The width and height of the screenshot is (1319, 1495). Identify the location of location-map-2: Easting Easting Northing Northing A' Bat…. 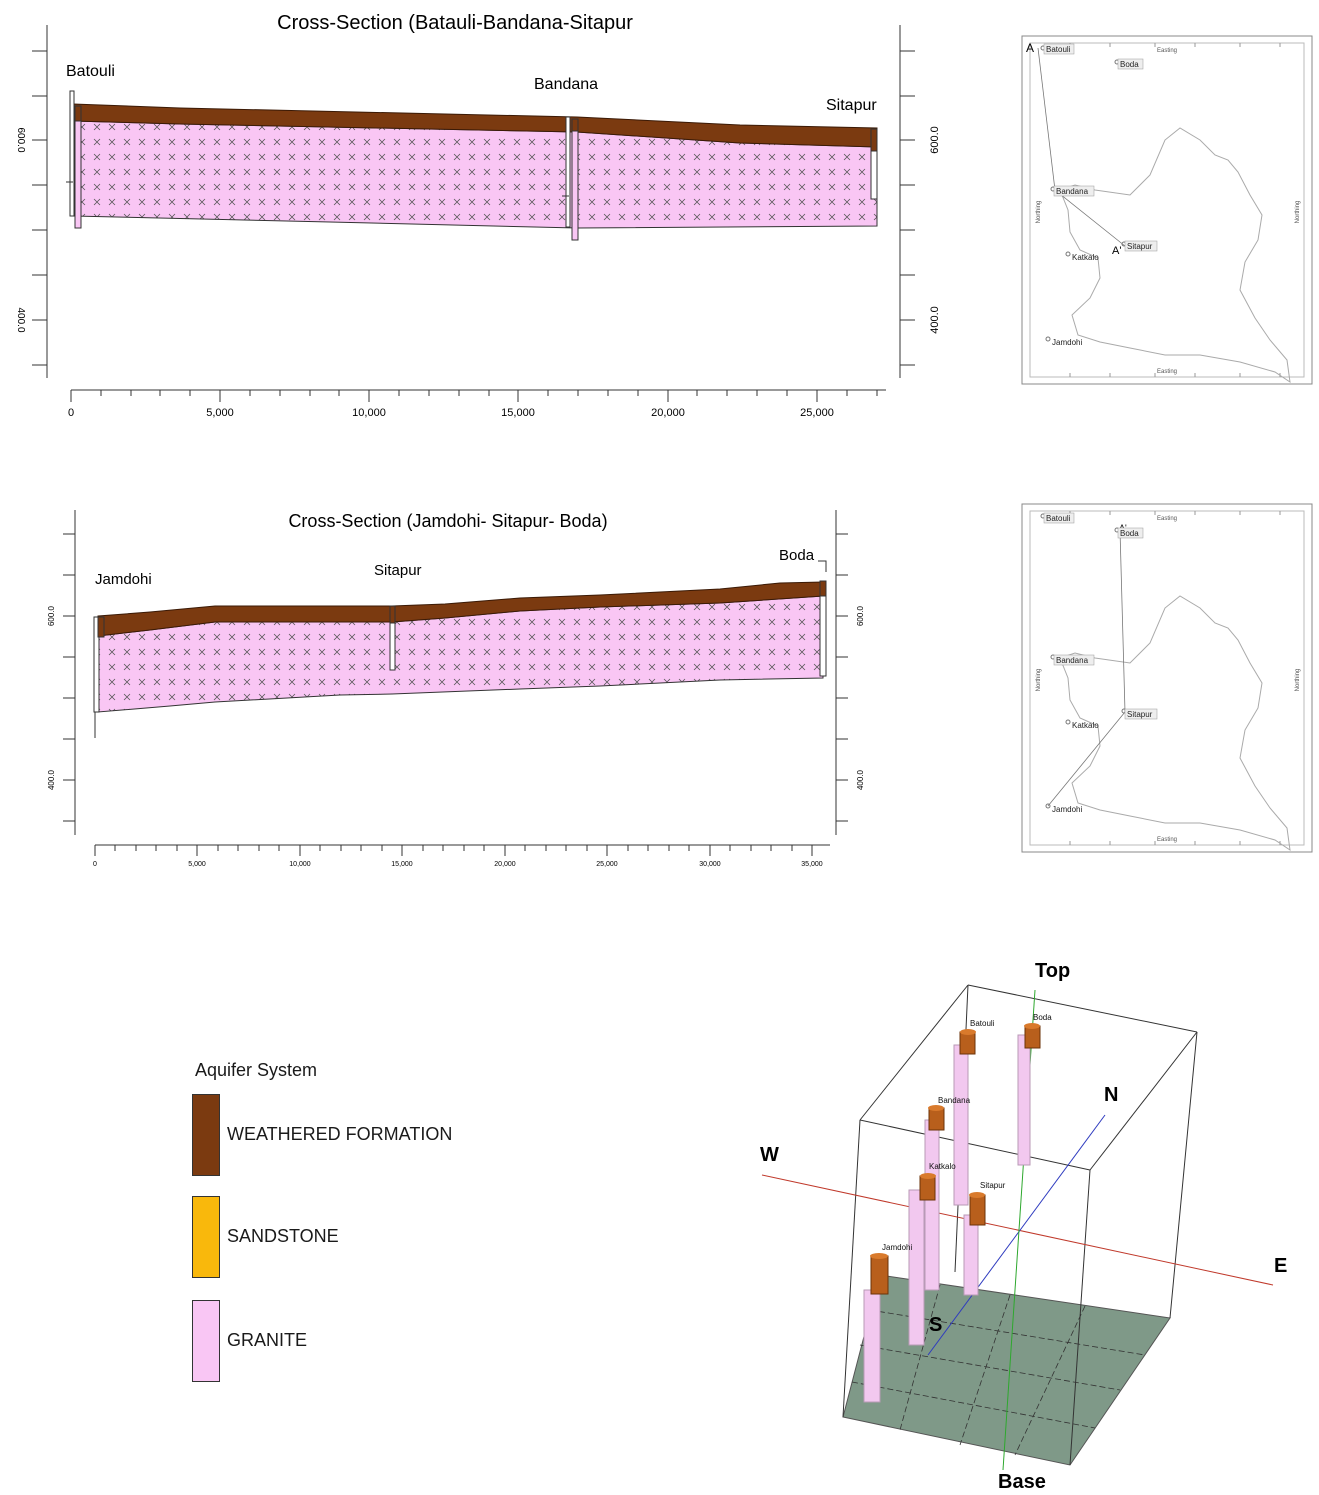
(1167, 678).